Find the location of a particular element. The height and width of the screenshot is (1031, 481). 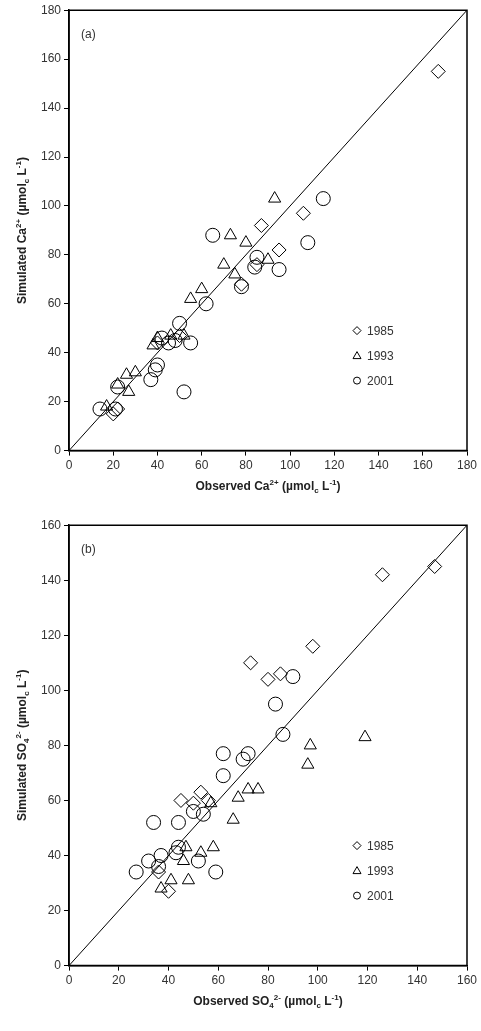

x-tick-label: 0 is located at coordinates (69, 465).